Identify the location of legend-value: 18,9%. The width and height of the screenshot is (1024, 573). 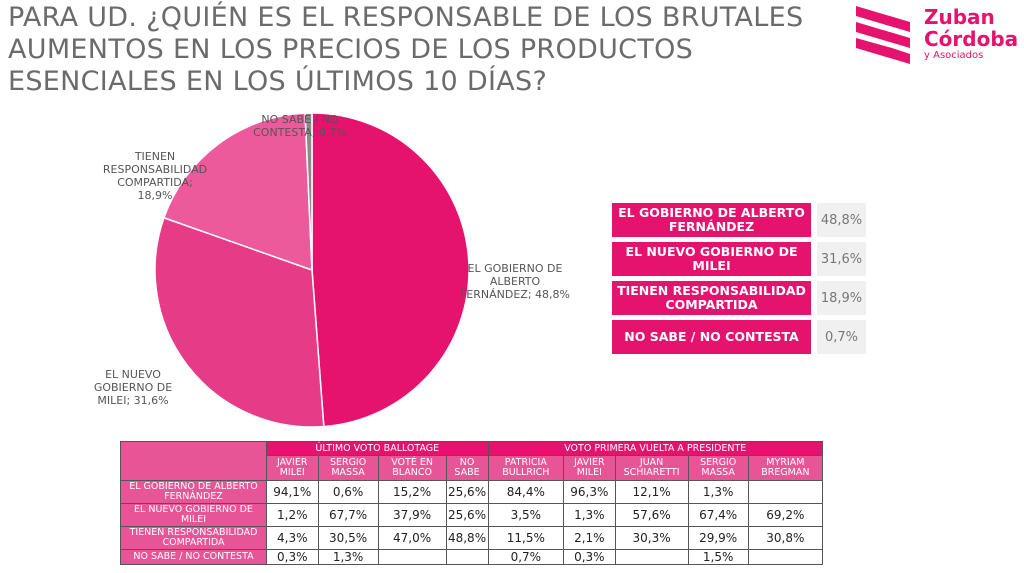
(841, 298).